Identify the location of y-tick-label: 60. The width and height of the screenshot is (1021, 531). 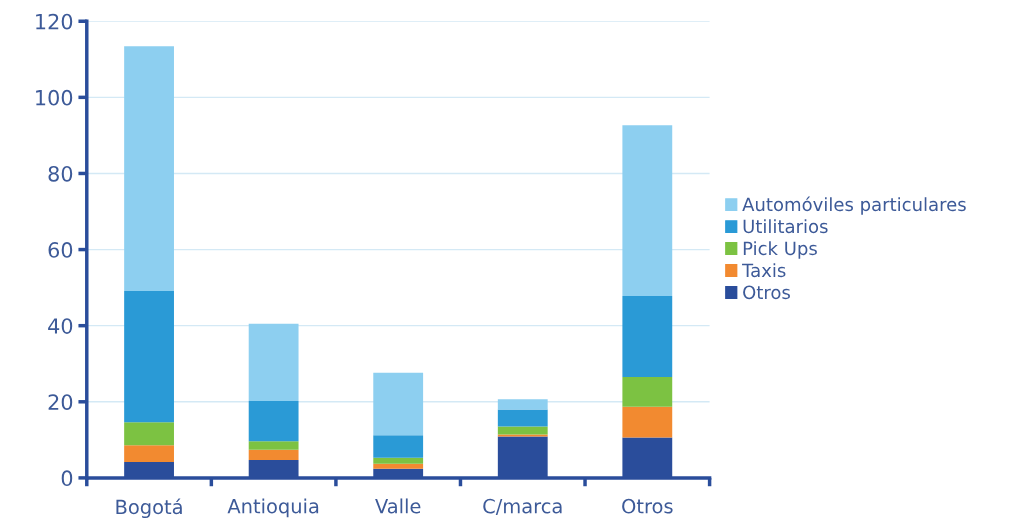
(60, 250).